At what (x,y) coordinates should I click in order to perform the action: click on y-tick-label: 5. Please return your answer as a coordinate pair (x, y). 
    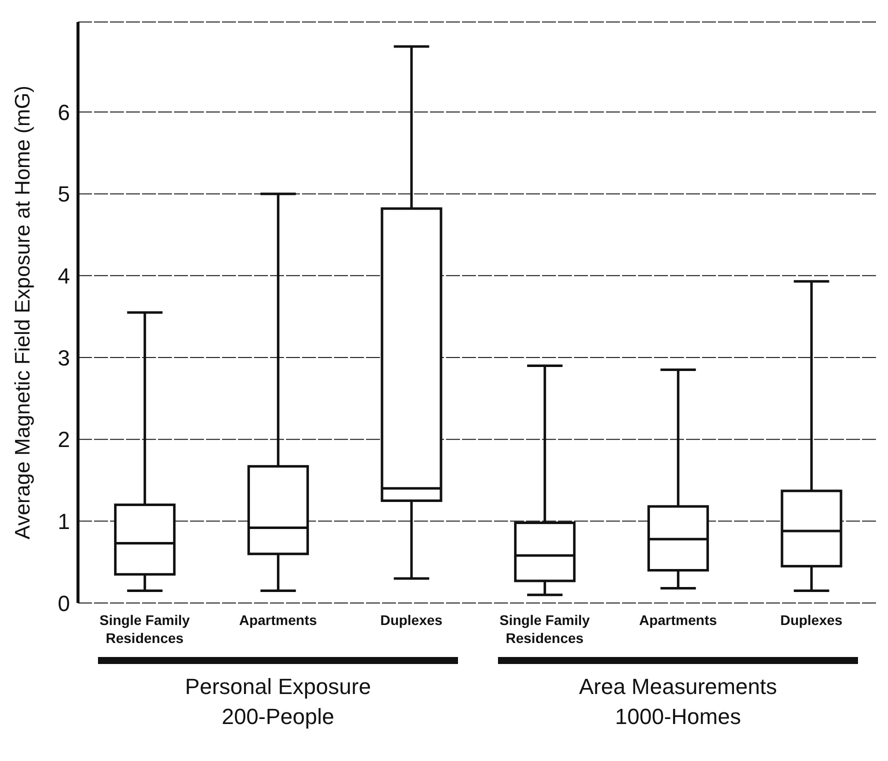
    Looking at the image, I should click on (64, 194).